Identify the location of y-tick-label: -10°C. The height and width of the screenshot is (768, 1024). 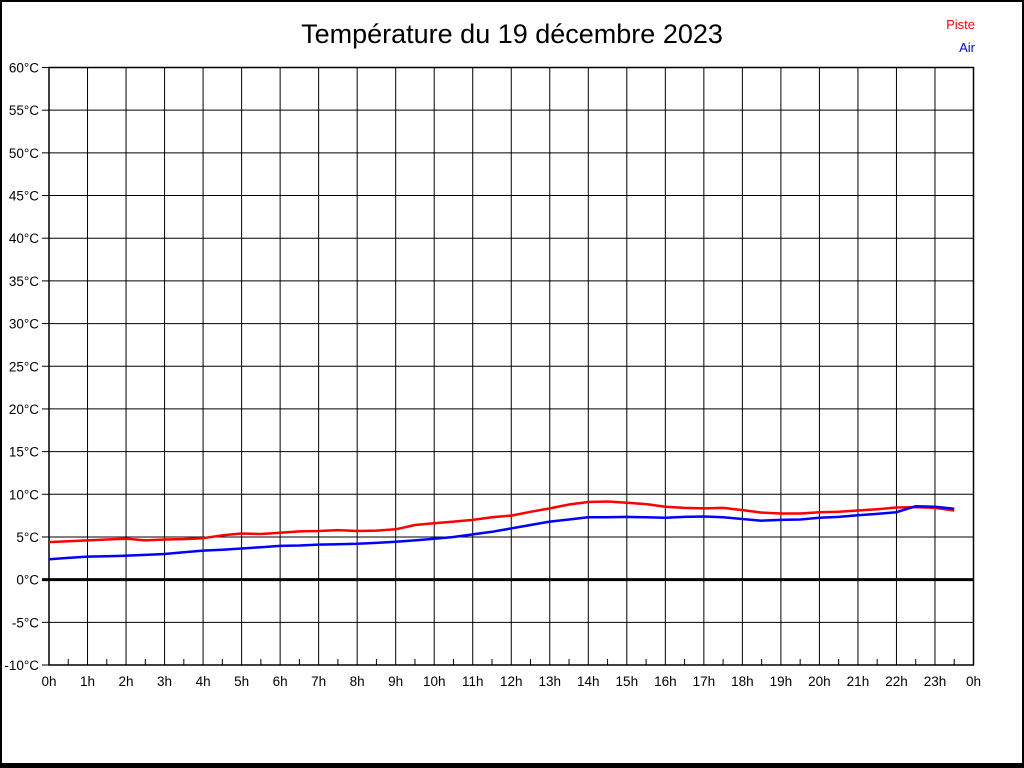
(21, 665).